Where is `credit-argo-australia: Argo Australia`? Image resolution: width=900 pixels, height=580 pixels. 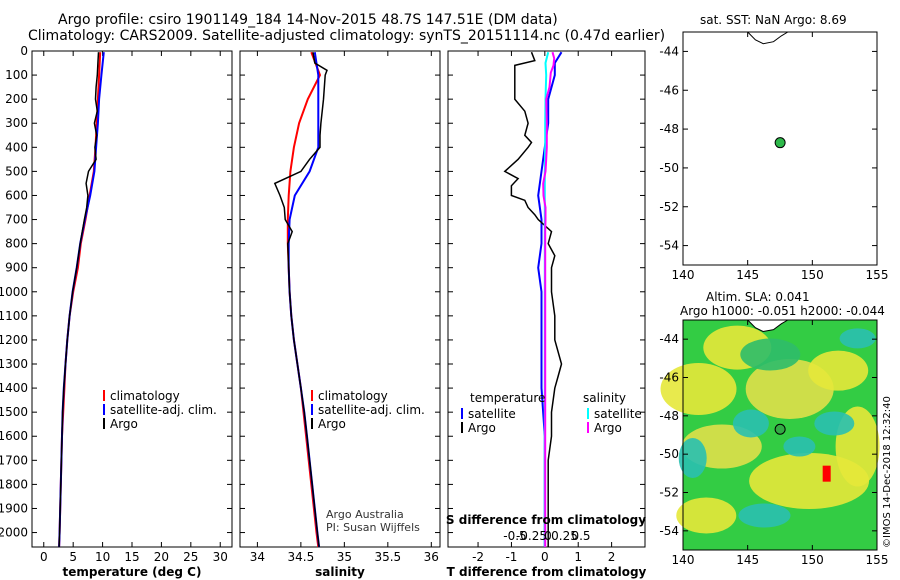
credit-argo-australia: Argo Australia is located at coordinates (365, 514).